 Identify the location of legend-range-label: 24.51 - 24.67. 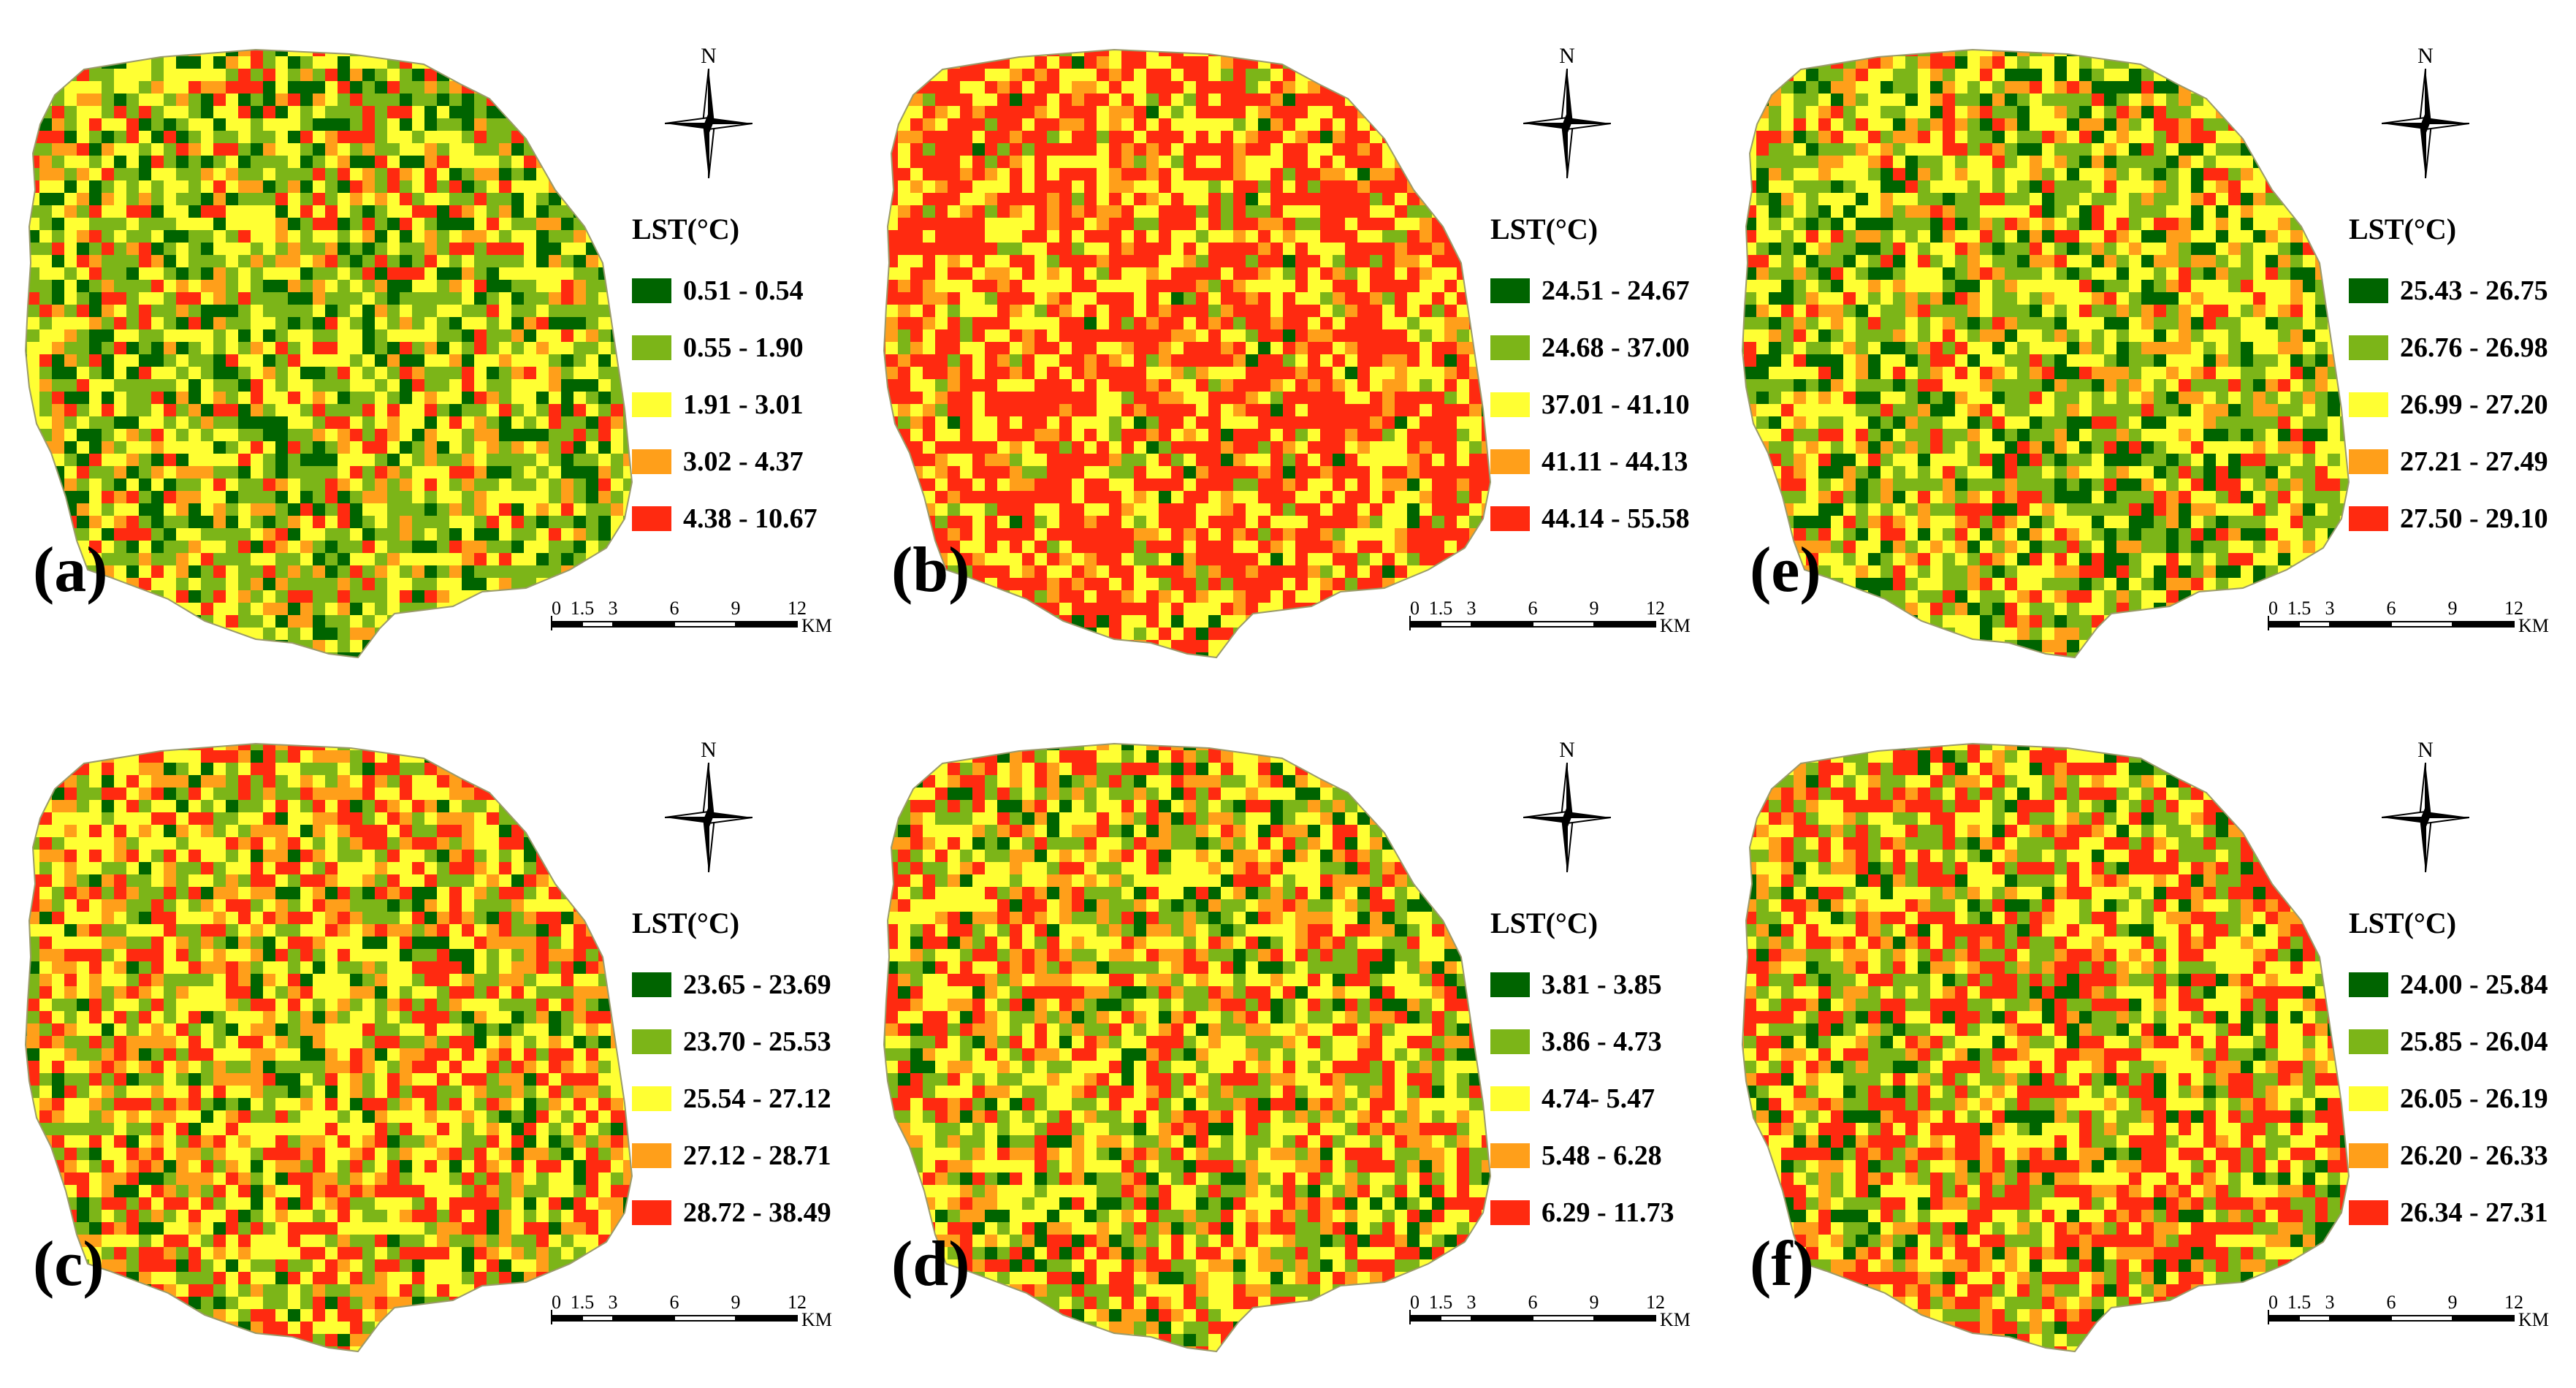
(1616, 290).